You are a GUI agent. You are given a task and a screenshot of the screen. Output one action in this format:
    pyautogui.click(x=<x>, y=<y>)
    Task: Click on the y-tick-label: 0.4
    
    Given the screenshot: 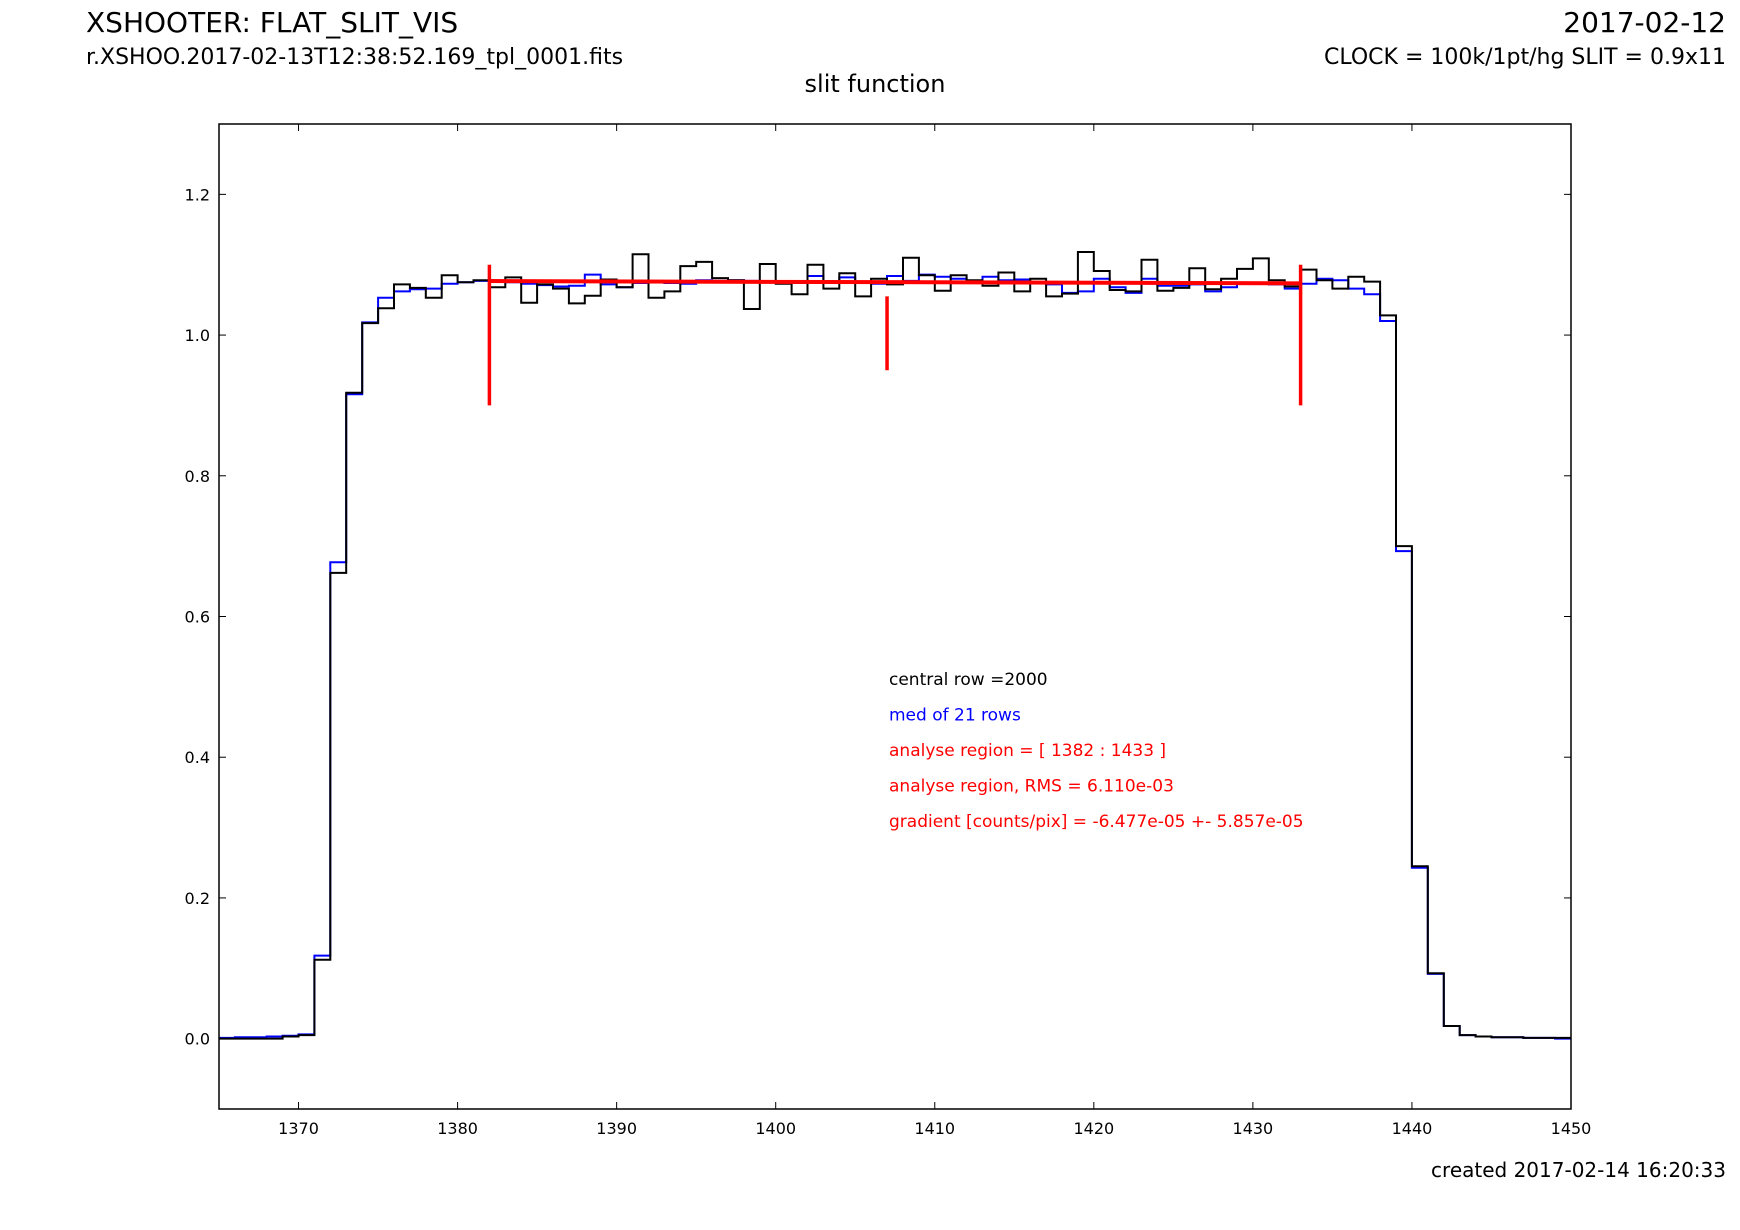 What is the action you would take?
    pyautogui.click(x=197, y=757)
    